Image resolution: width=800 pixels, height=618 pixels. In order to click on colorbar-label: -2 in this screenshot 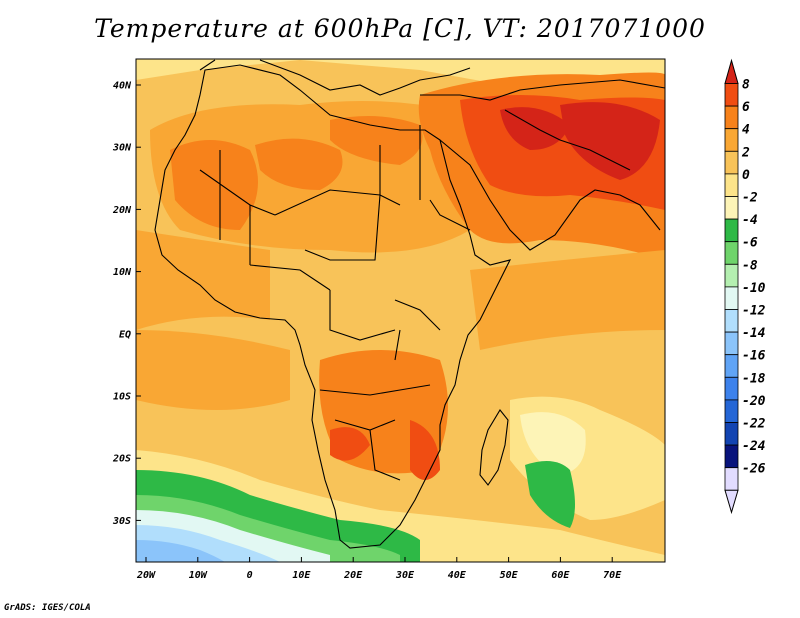, I will do `click(750, 198)`.